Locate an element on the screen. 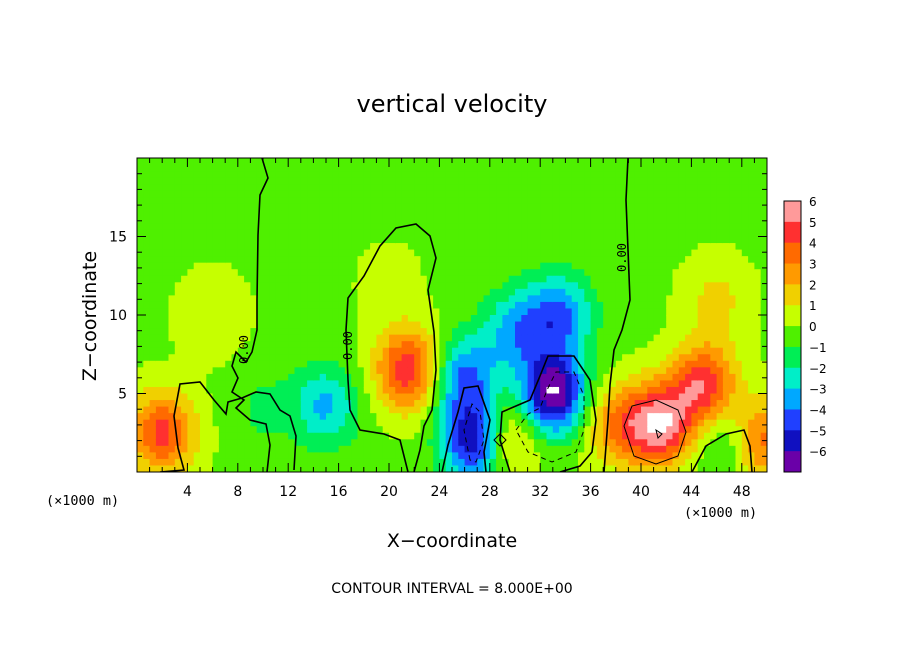  colorbar-label: −6 is located at coordinates (818, 452).